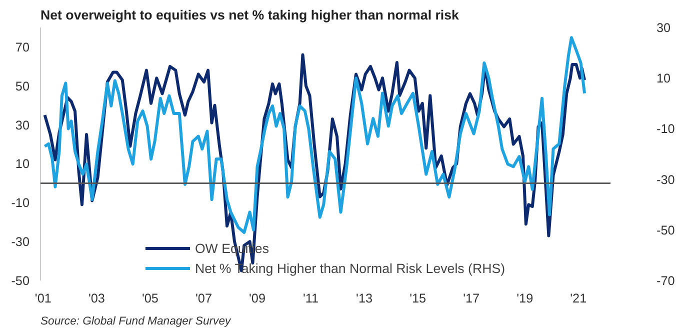 The image size is (700, 332). Describe the element at coordinates (96, 299) in the screenshot. I see `x-tick-label: '03` at that location.